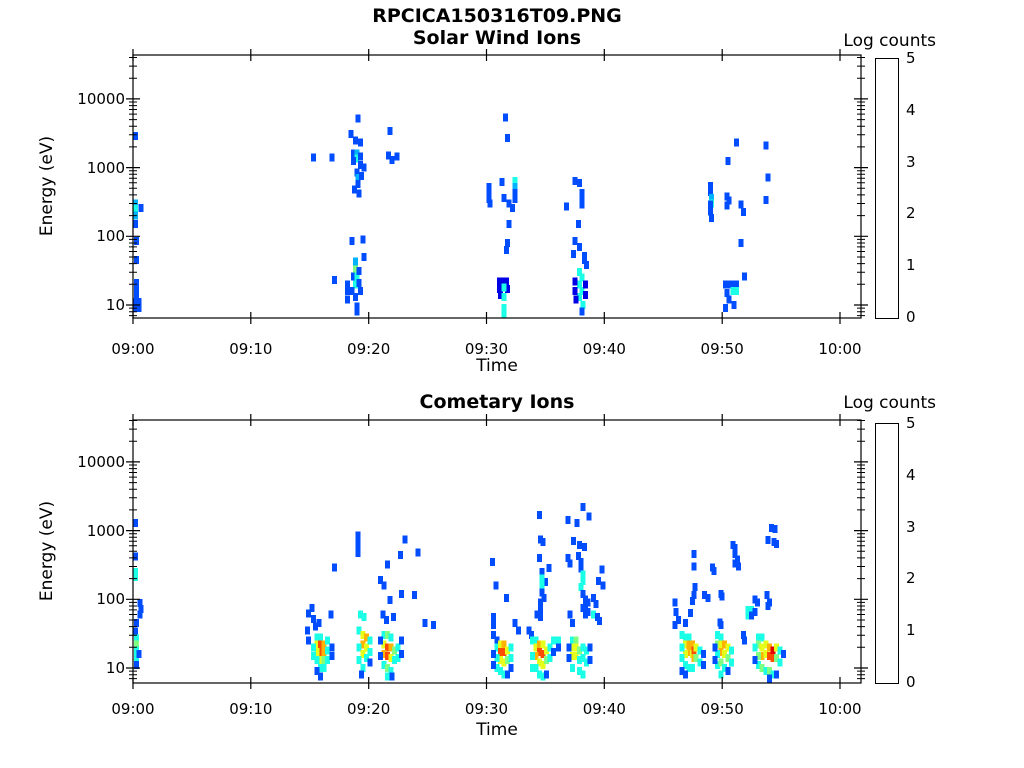 The image size is (1024, 768). I want to click on panel-title-cometary-ions: Cometary Ions, so click(497, 402).